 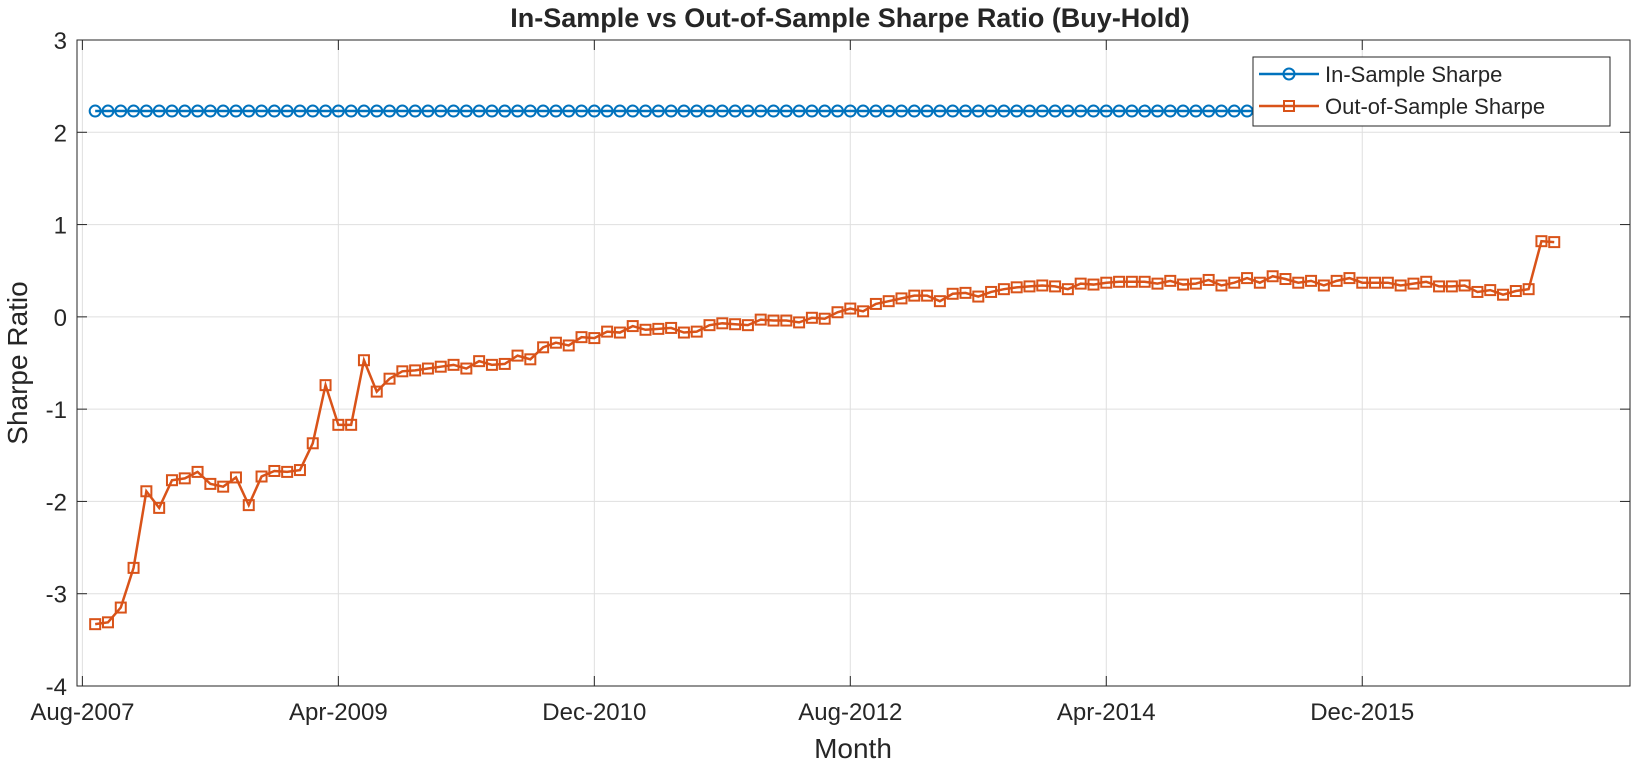 I want to click on y-tick-label: 2, so click(x=60, y=133).